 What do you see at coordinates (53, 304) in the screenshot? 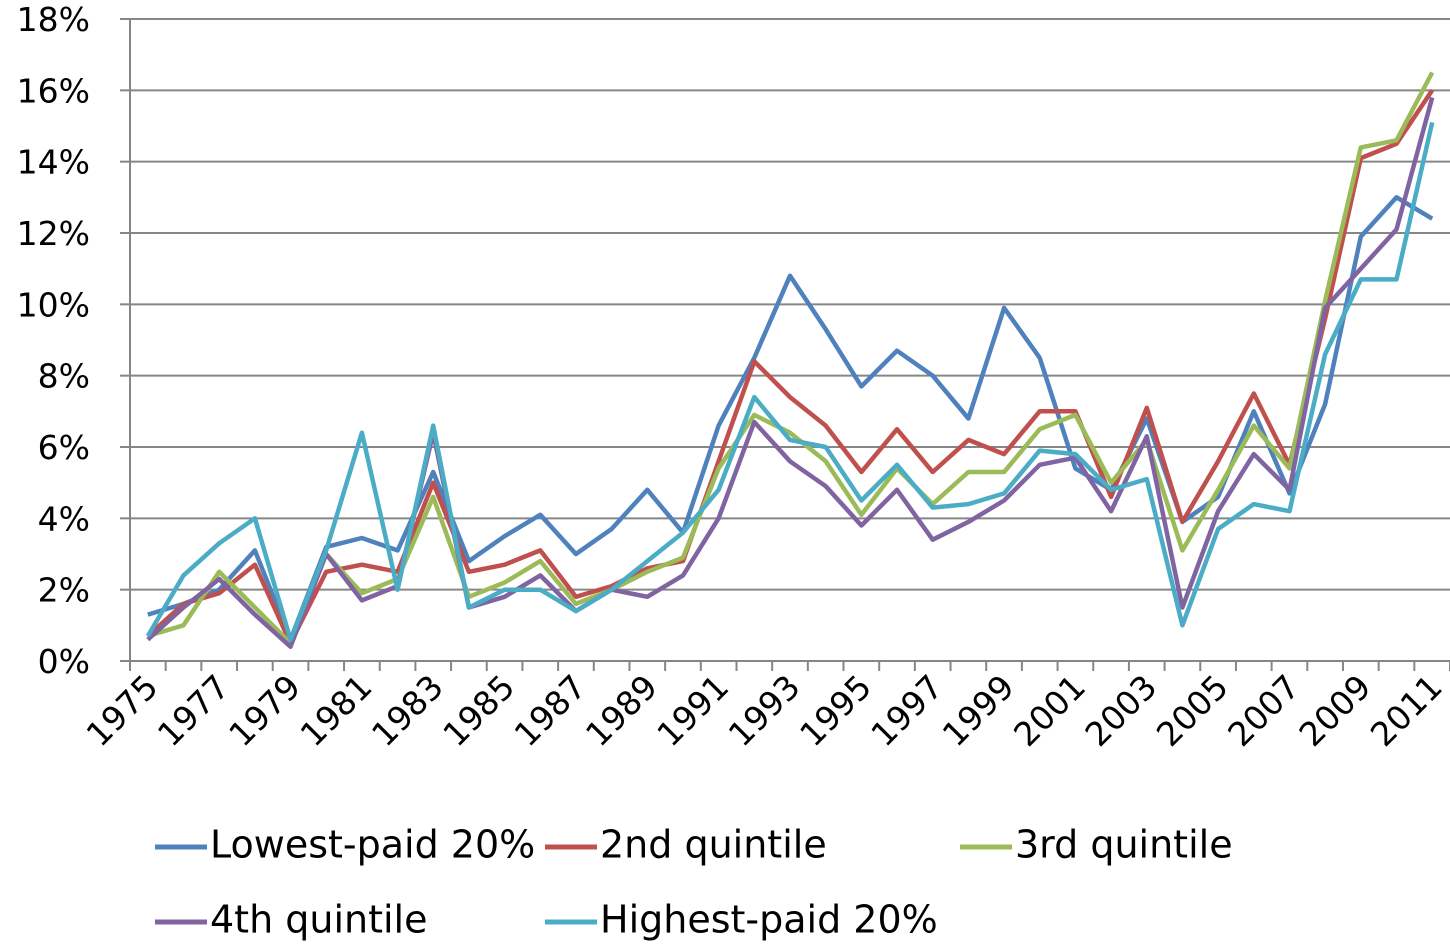
I see `y-tick-label: 10%` at bounding box center [53, 304].